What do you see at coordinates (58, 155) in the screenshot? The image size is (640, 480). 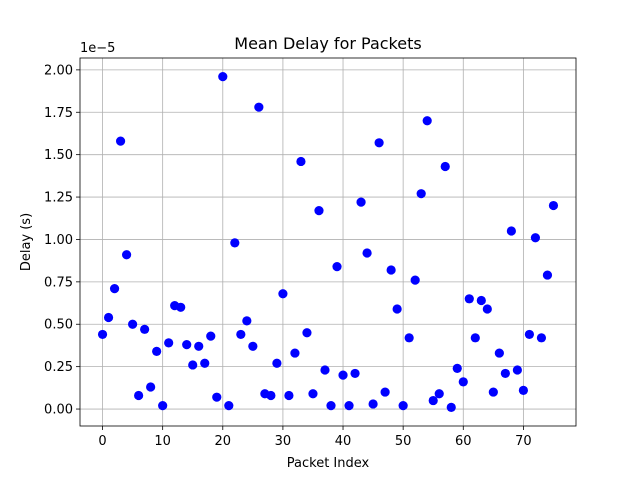 I see `y-tick-label: 1.50` at bounding box center [58, 155].